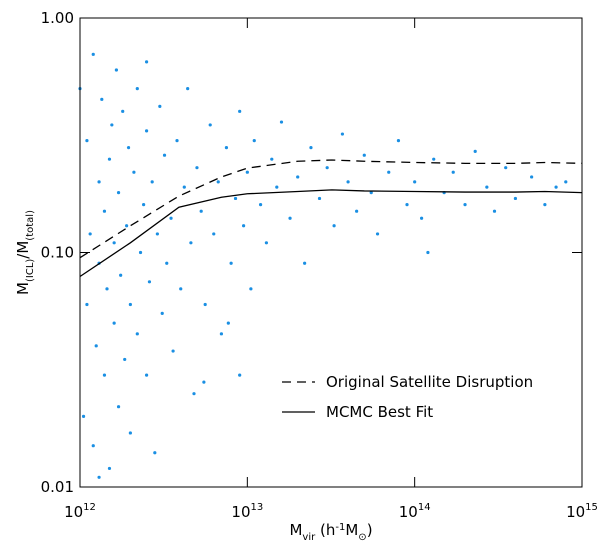 The height and width of the screenshot is (545, 615). I want to click on y-axis-label-part: (total), so click(30, 225).